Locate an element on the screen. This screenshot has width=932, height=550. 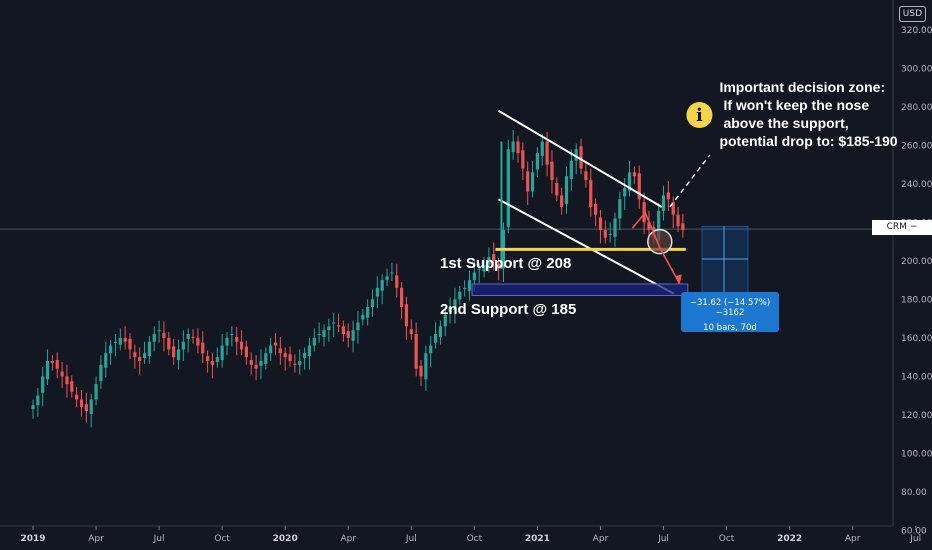
currency-badge: USD is located at coordinates (912, 14).